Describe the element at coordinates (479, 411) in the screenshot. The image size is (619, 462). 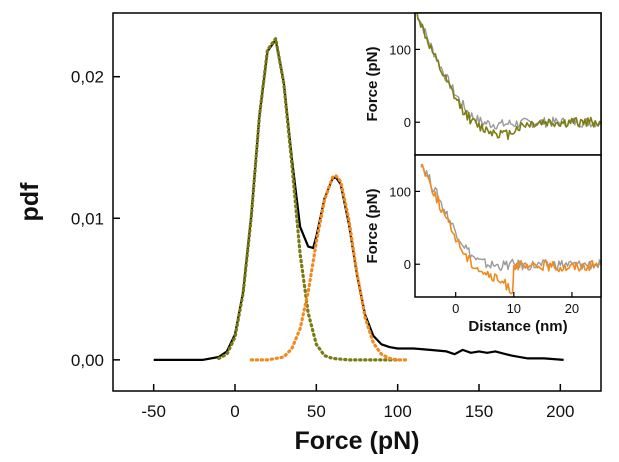
I see `main-x-tick-label: 150` at that location.